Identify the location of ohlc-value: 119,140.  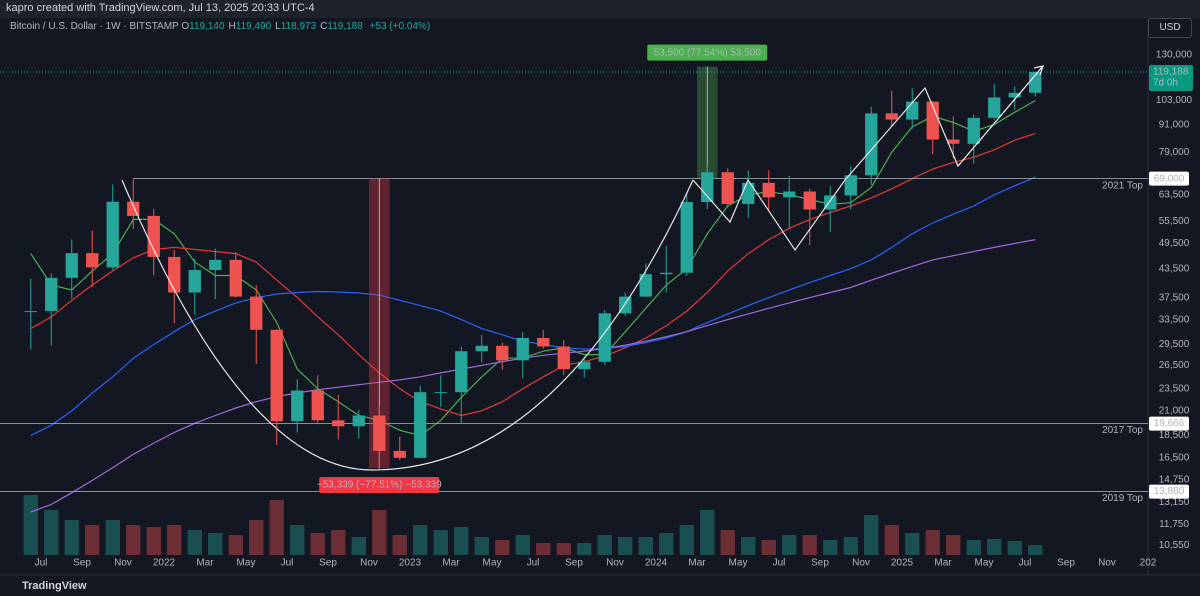
(207, 26).